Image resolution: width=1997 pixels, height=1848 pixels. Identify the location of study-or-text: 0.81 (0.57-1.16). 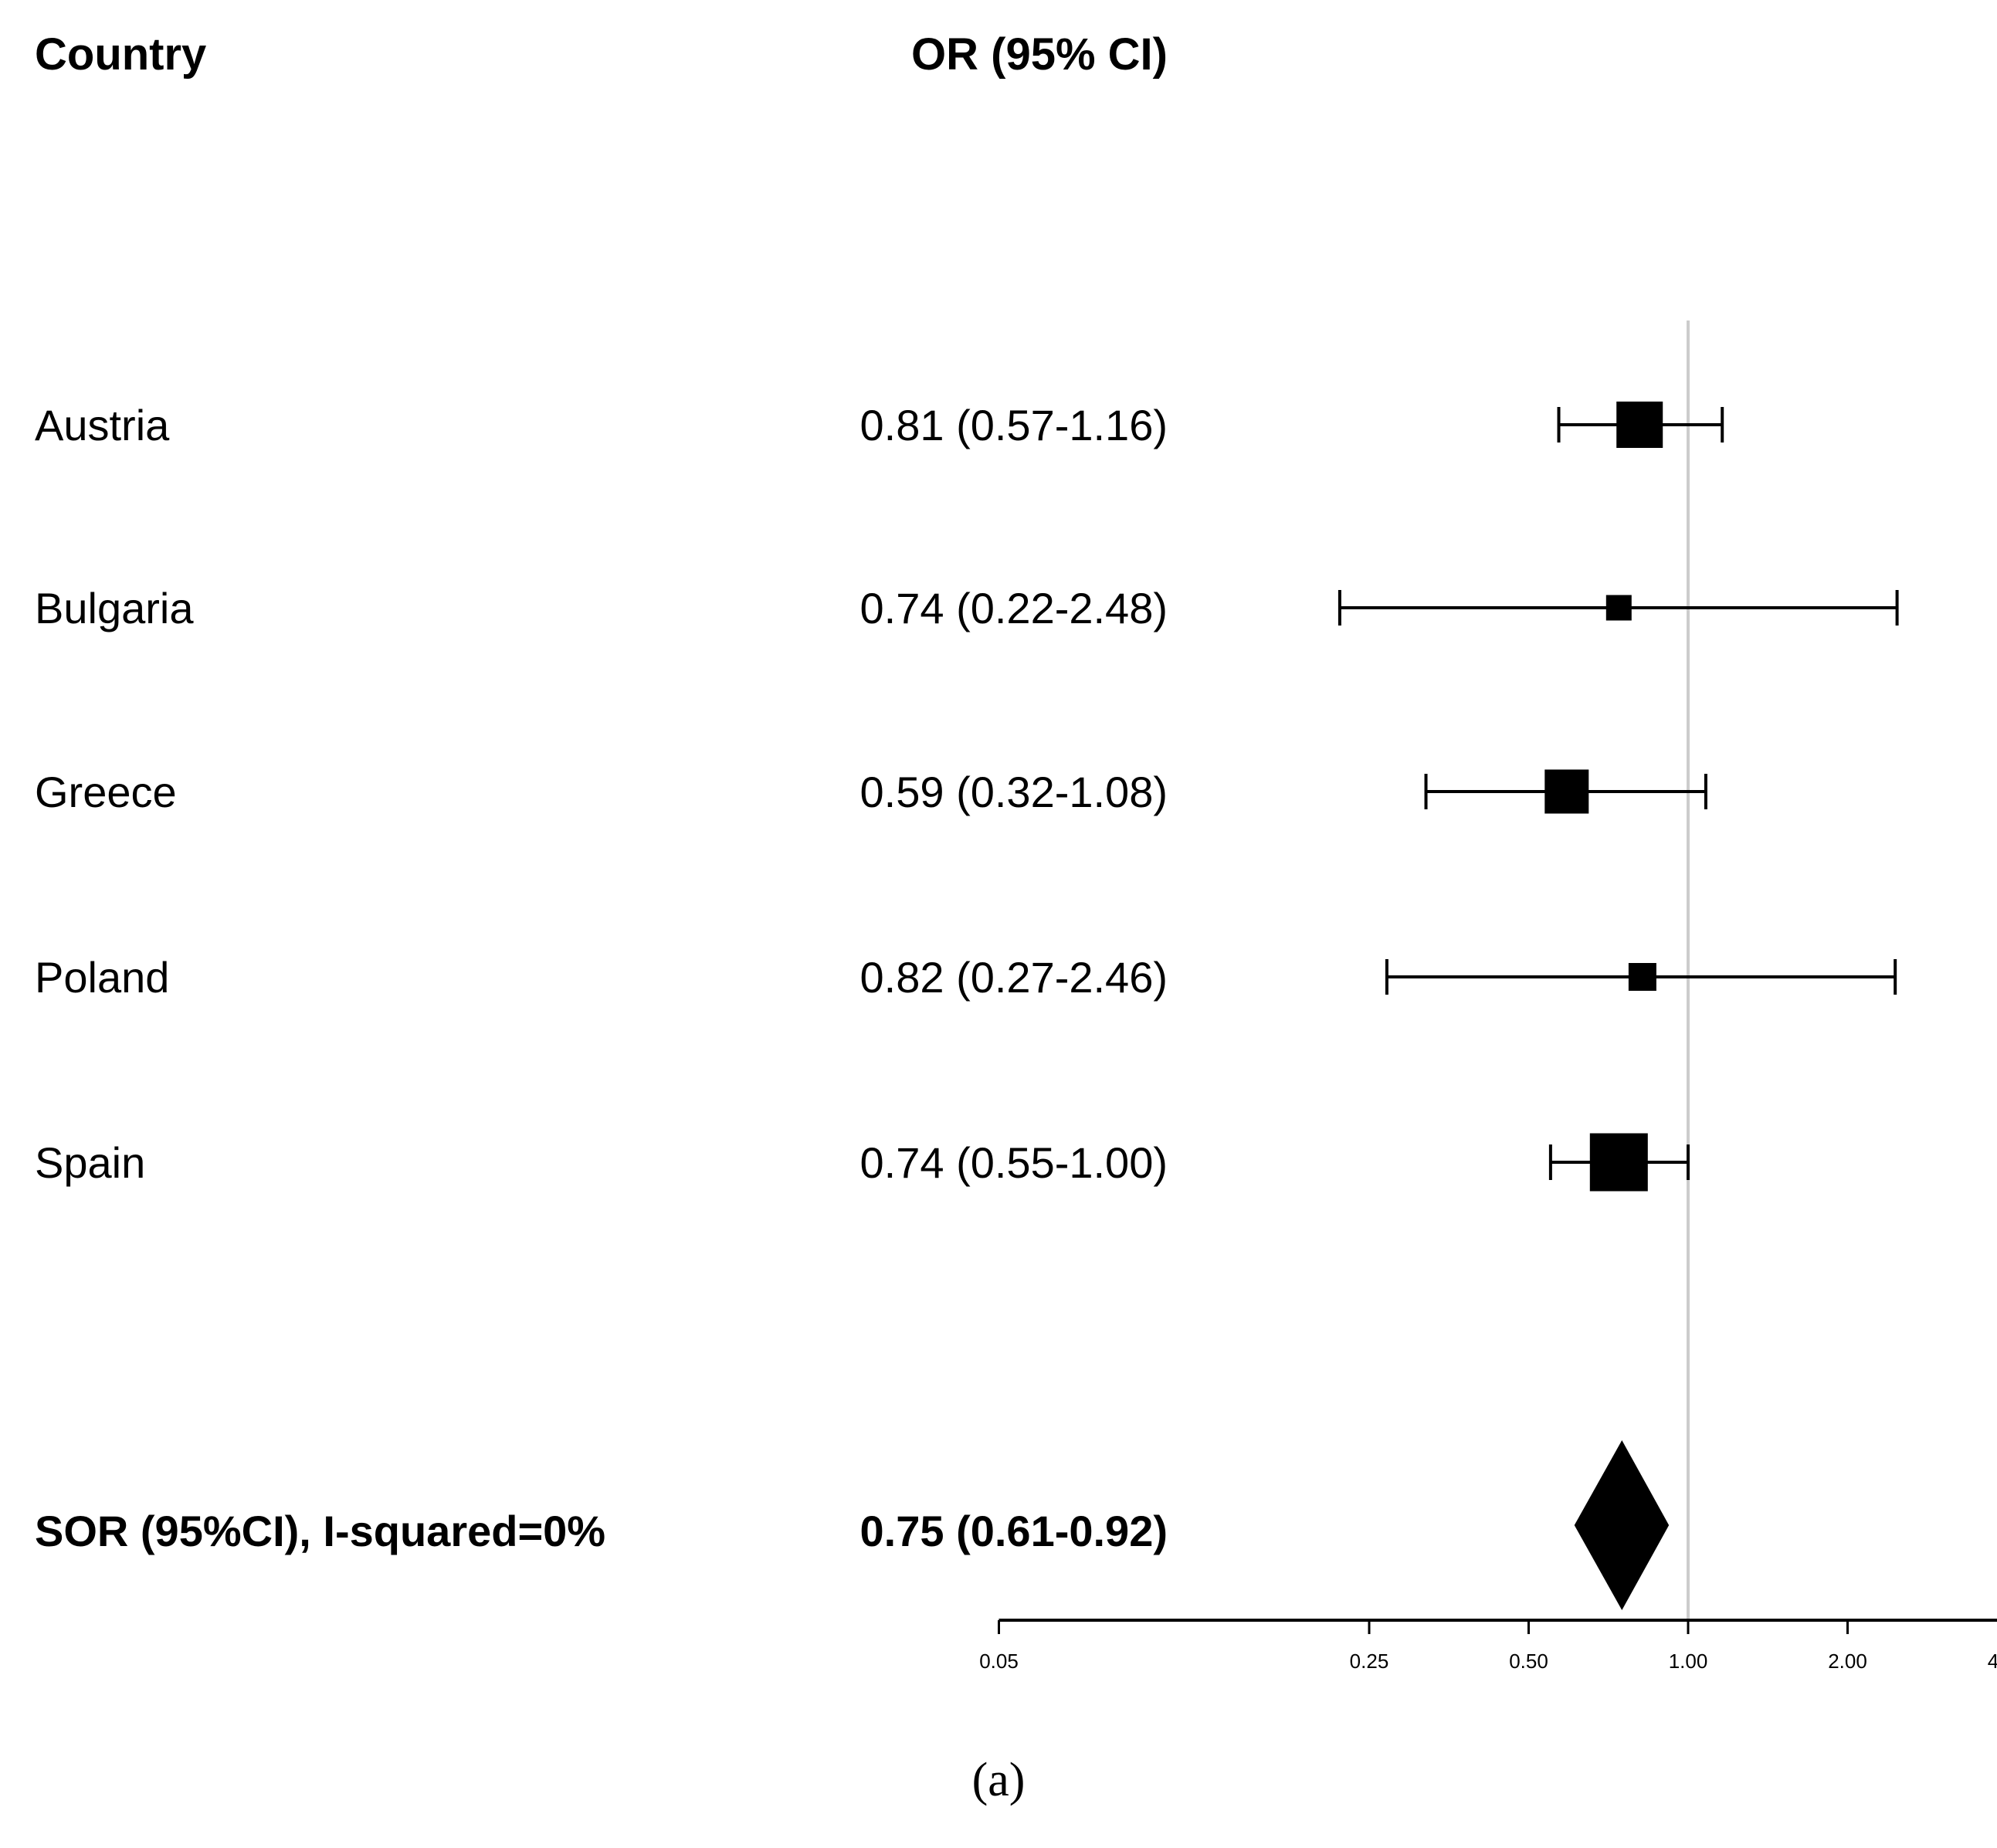
(1014, 425).